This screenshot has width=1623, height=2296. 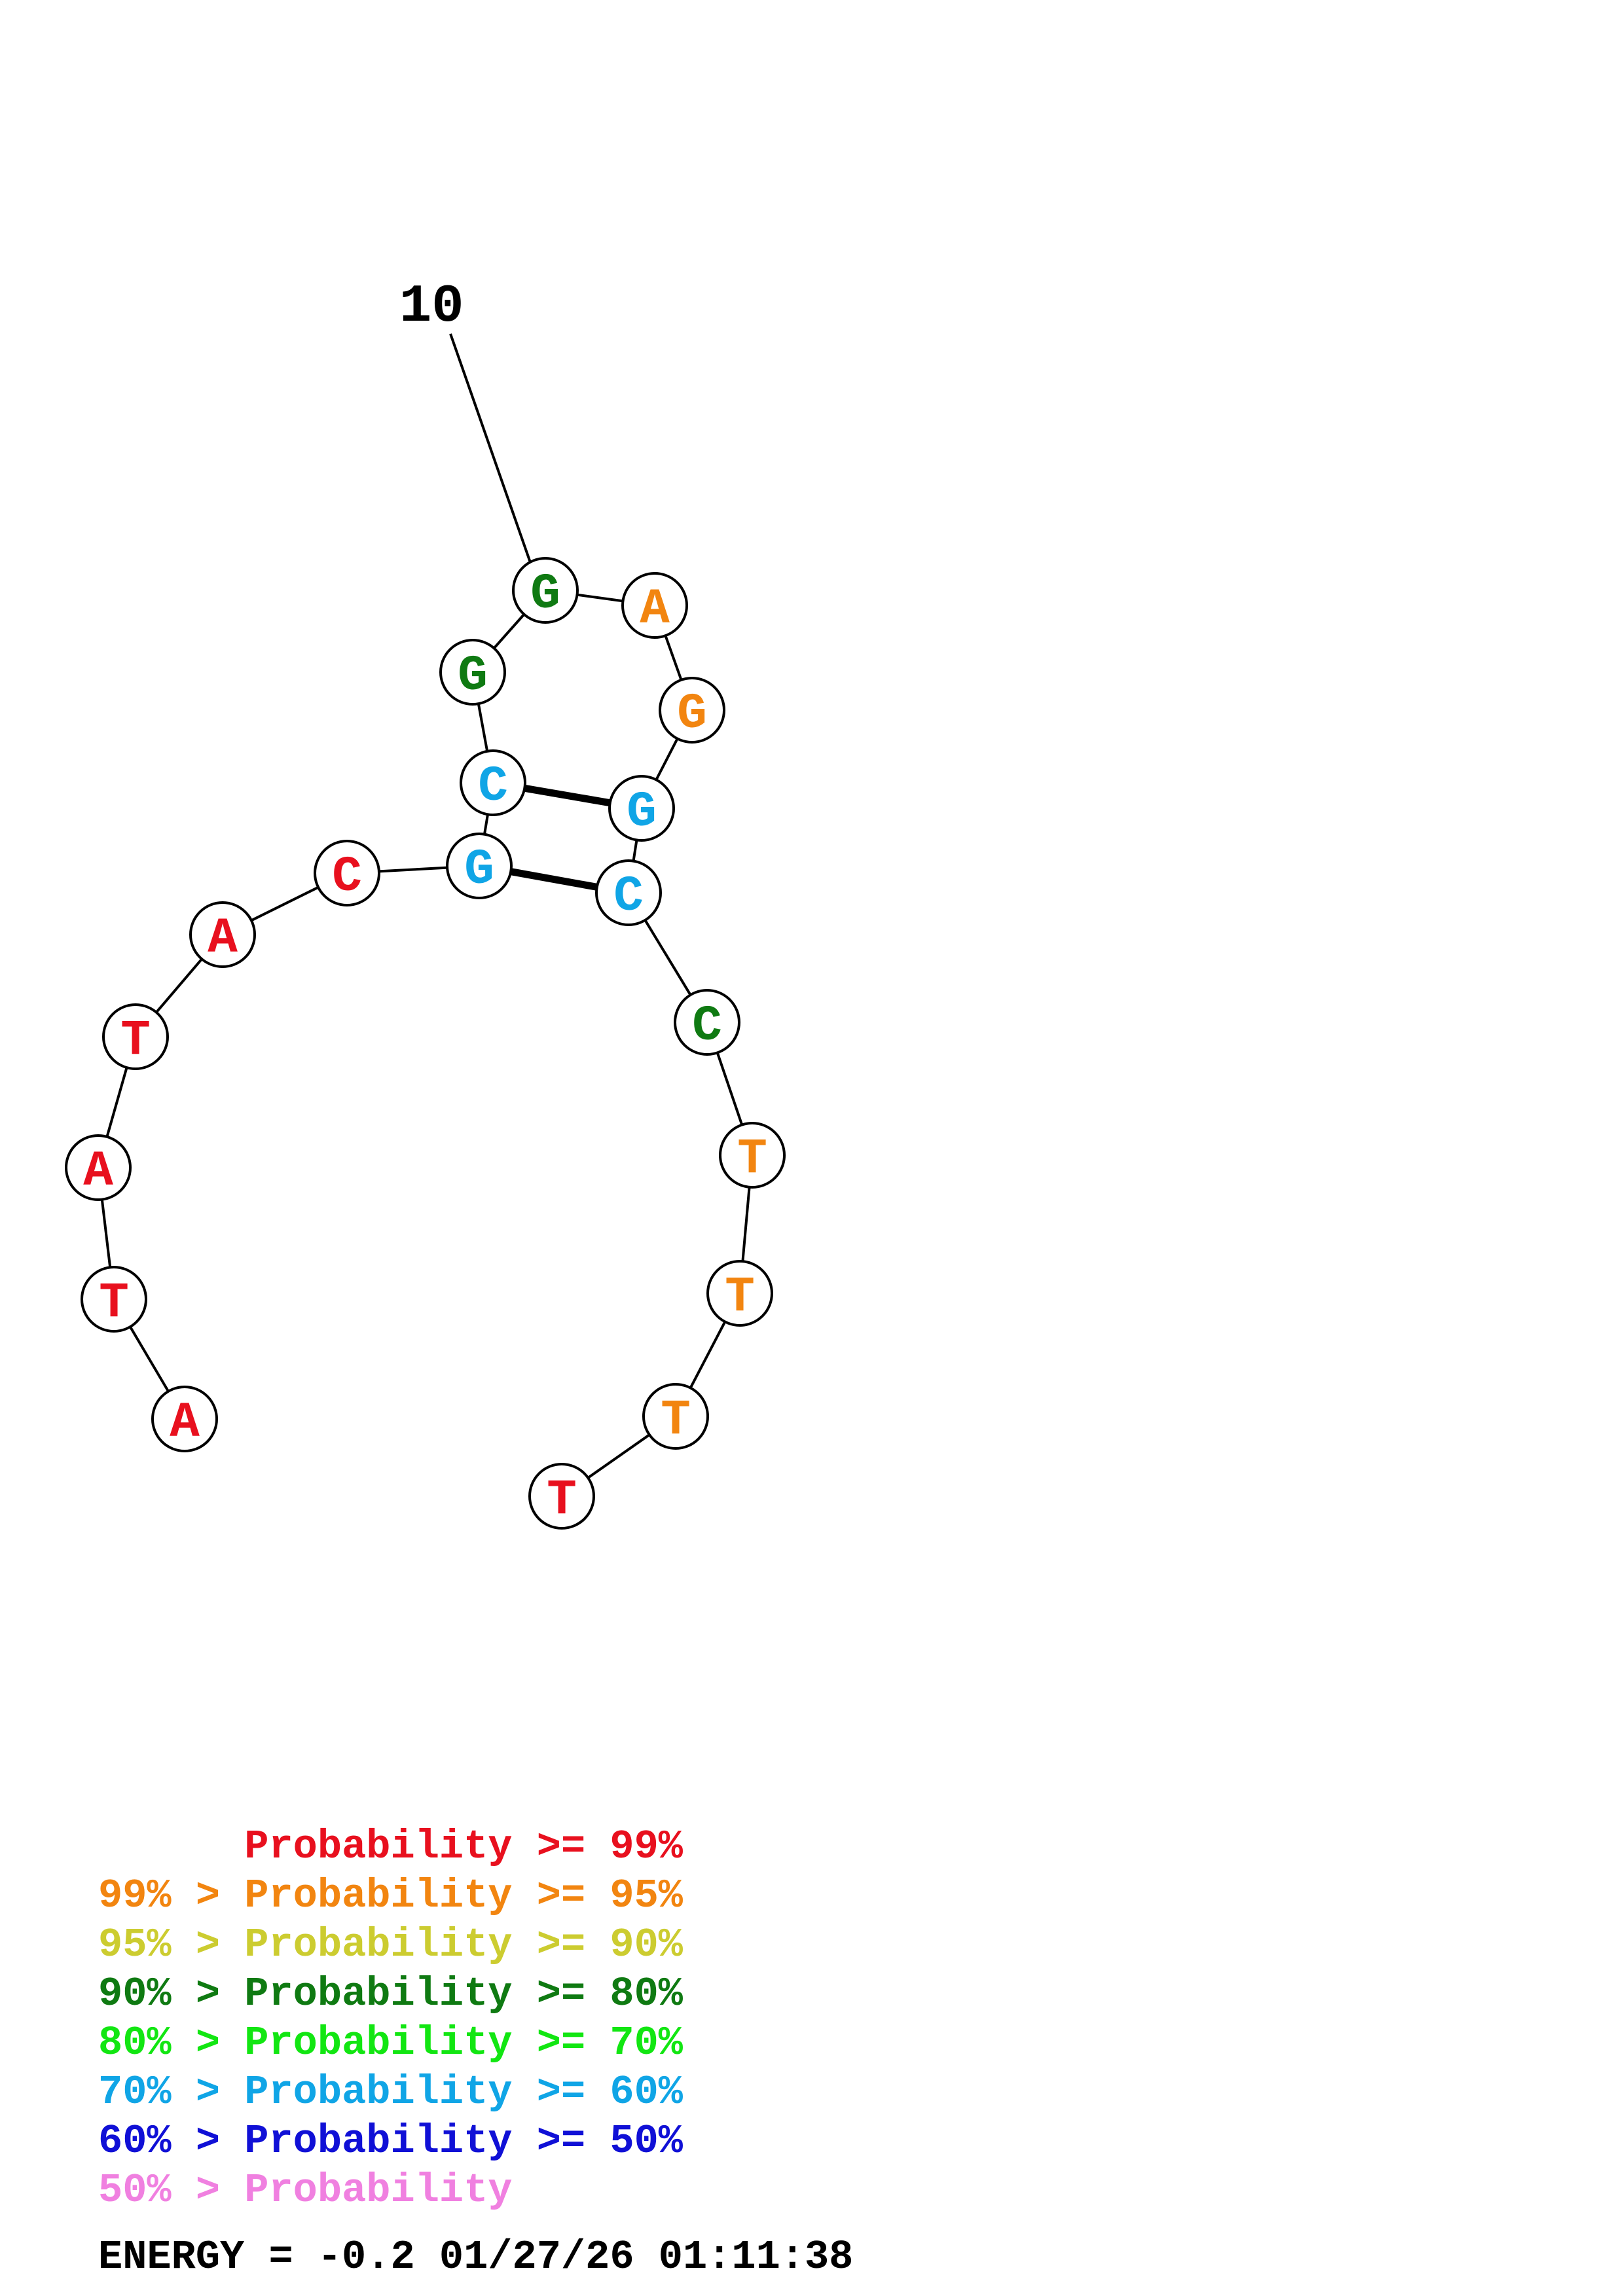 I want to click on legend-threshold-upper: 99% >, so click(x=171, y=1896).